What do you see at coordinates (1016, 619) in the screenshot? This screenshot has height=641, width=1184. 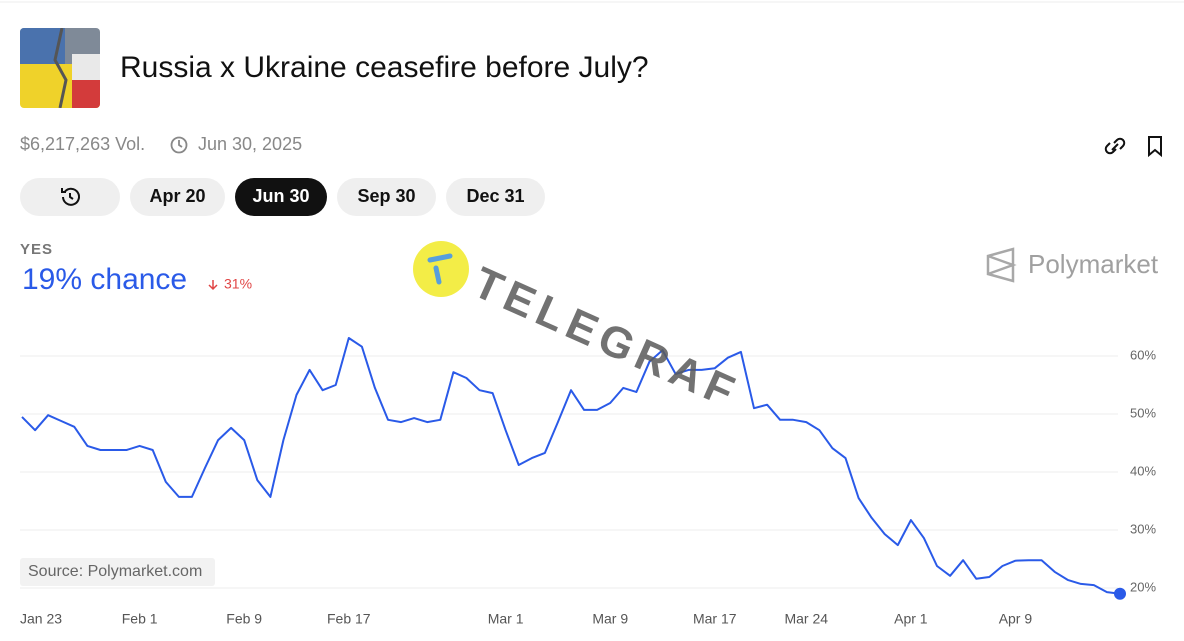 I see `x-tick-label: Apr 9` at bounding box center [1016, 619].